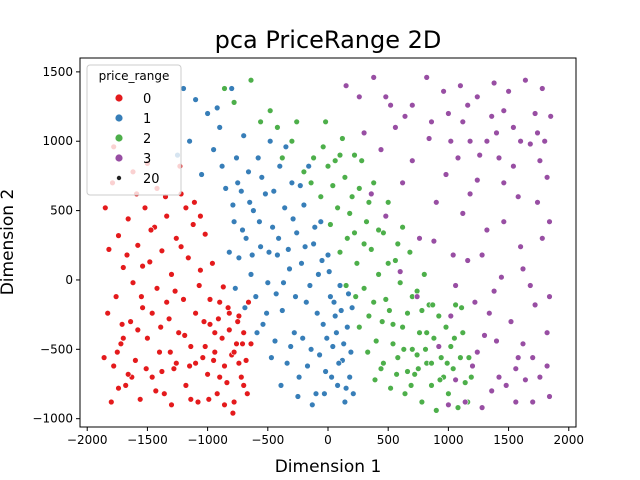 The width and height of the screenshot is (640, 480). Describe the element at coordinates (325, 437) in the screenshot. I see `x-axis-ticks: −2000 −1500 −1000 −500 0 500 1000 1500 2000` at that location.